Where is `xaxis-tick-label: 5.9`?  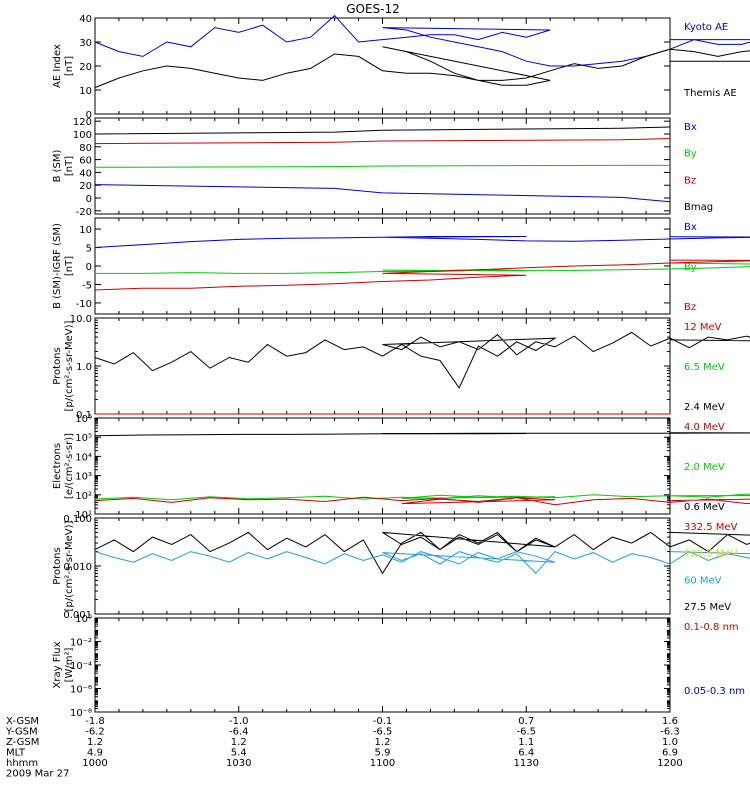 xaxis-tick-label: 5.9 is located at coordinates (383, 753).